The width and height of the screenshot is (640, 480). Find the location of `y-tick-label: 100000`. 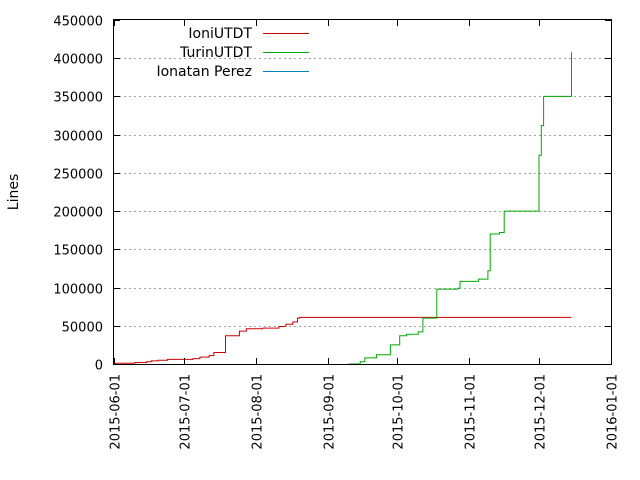

y-tick-label: 100000 is located at coordinates (78, 290).